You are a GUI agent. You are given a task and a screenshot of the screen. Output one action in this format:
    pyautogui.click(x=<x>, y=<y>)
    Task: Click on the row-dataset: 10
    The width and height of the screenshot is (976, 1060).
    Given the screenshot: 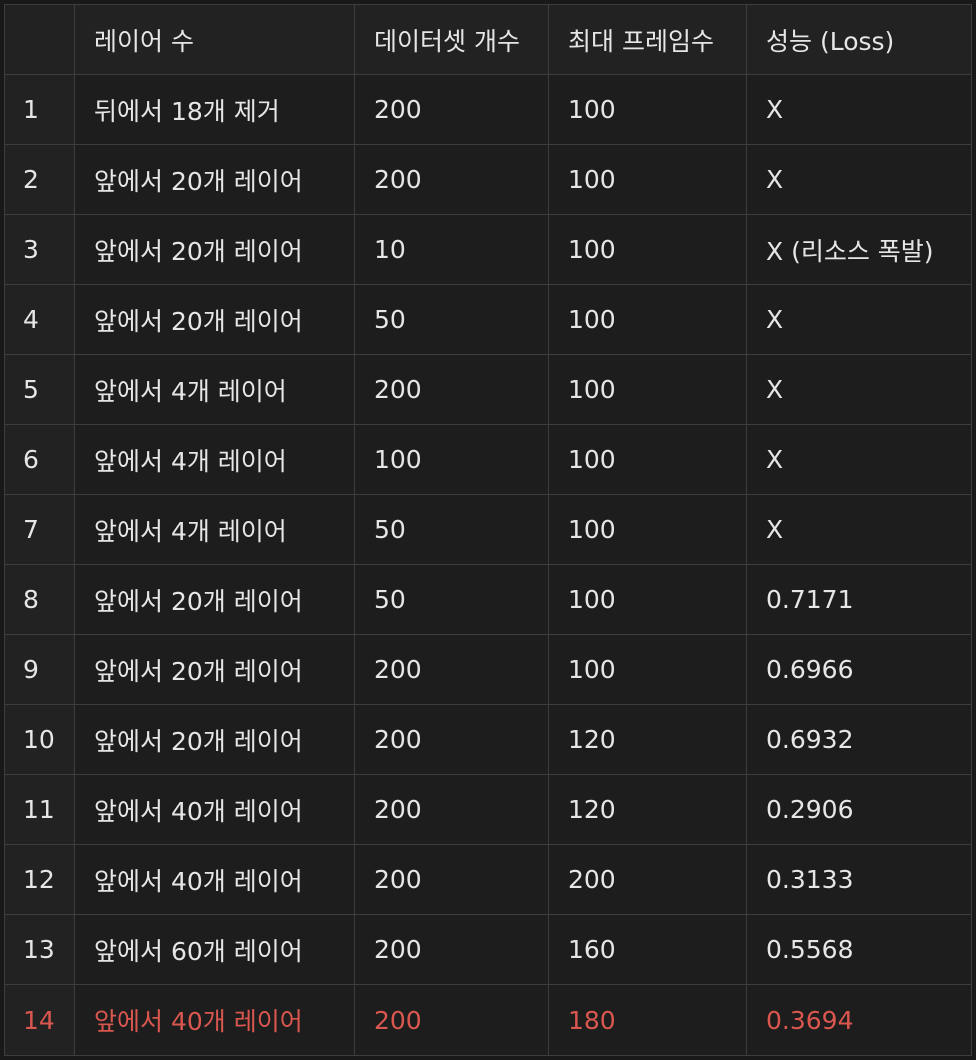 What is the action you would take?
    pyautogui.click(x=452, y=249)
    